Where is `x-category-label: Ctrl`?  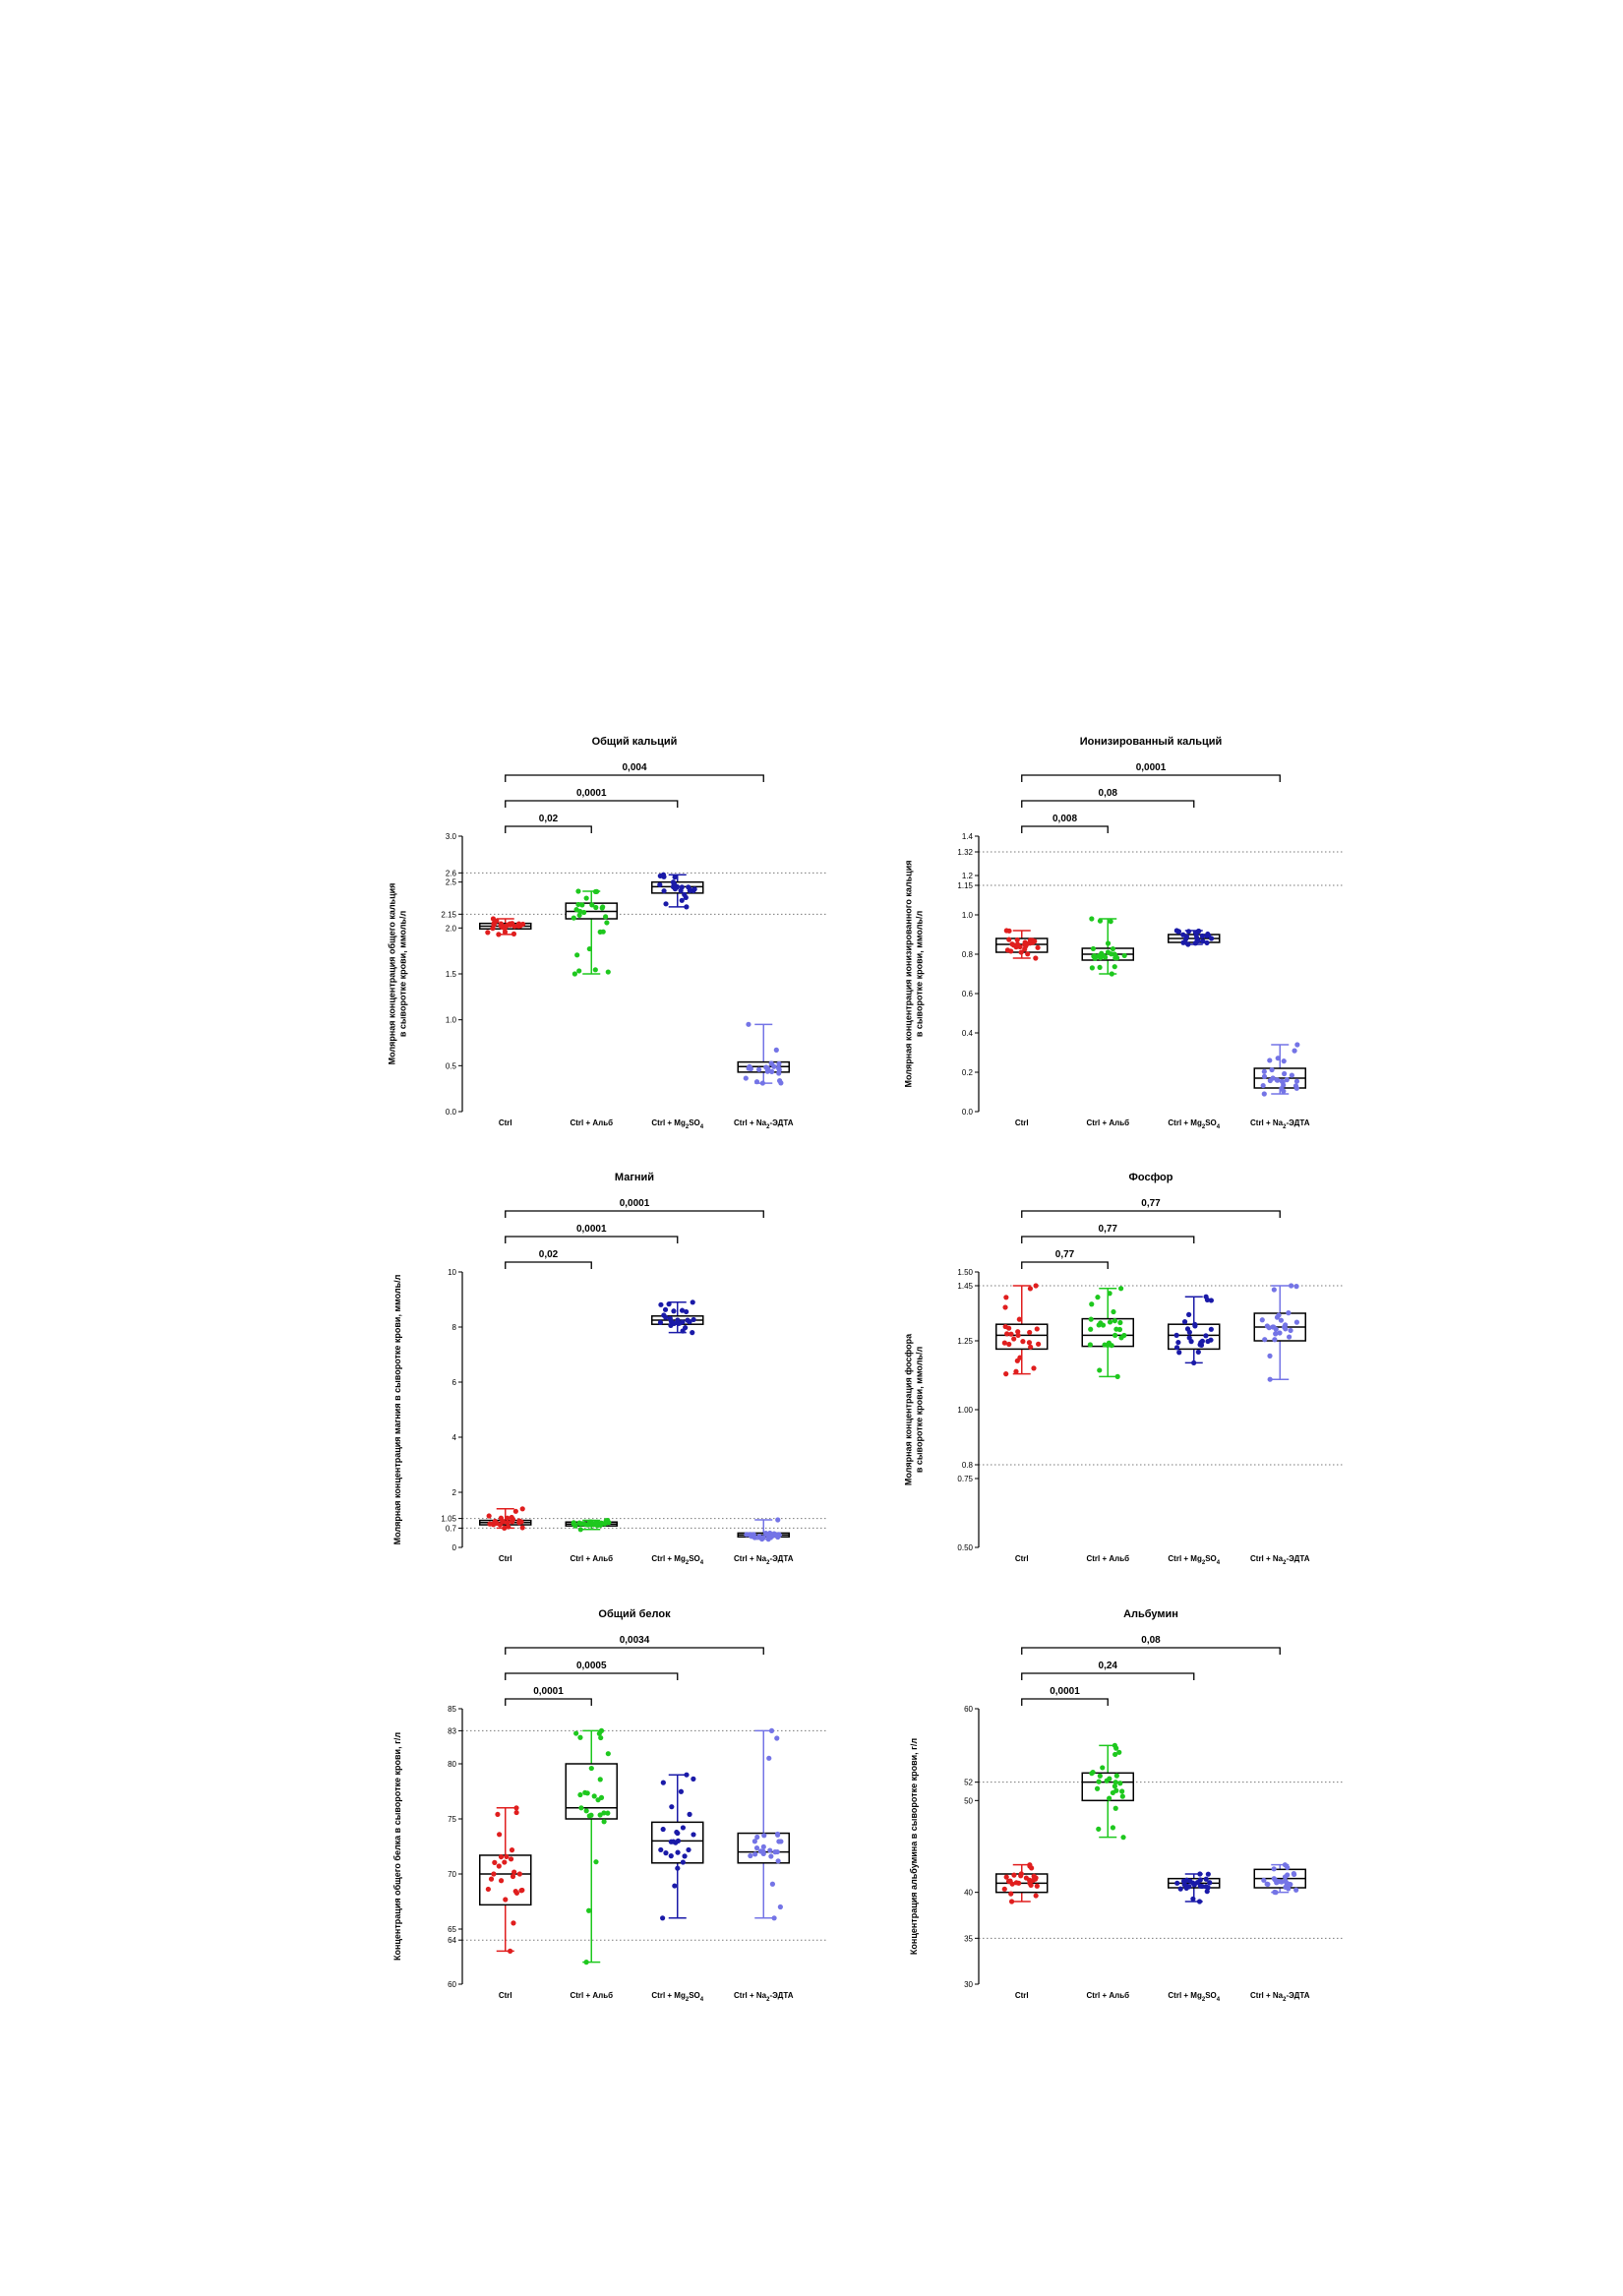
x-category-label: Ctrl is located at coordinates (505, 1122).